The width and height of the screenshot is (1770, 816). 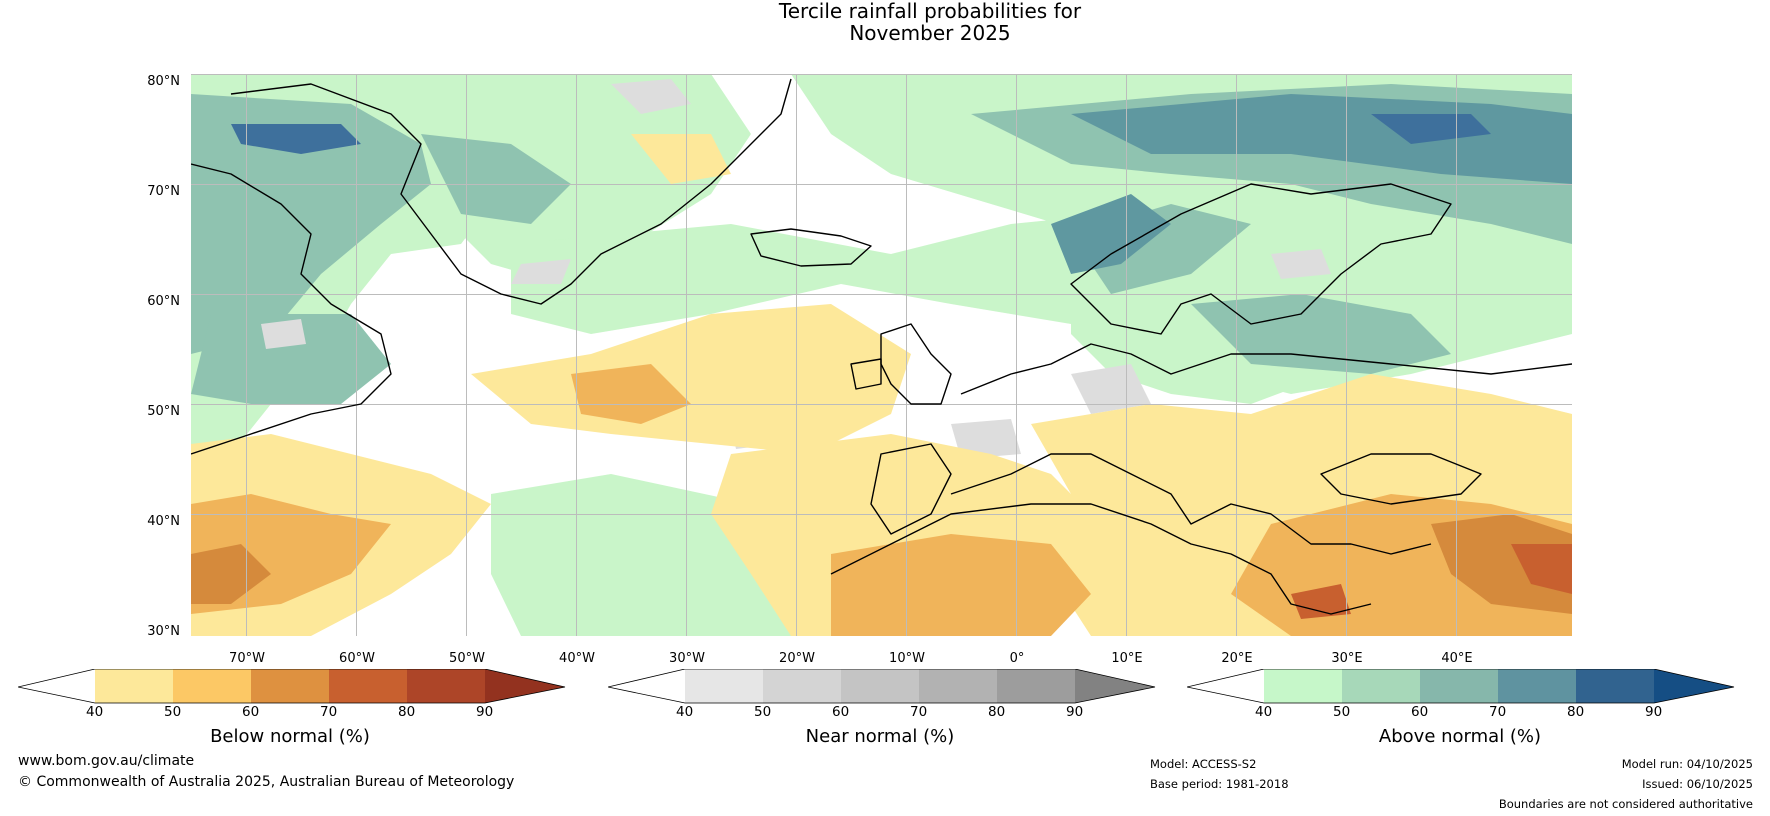 I want to click on below-top-levant, so click(x=1321, y=601).